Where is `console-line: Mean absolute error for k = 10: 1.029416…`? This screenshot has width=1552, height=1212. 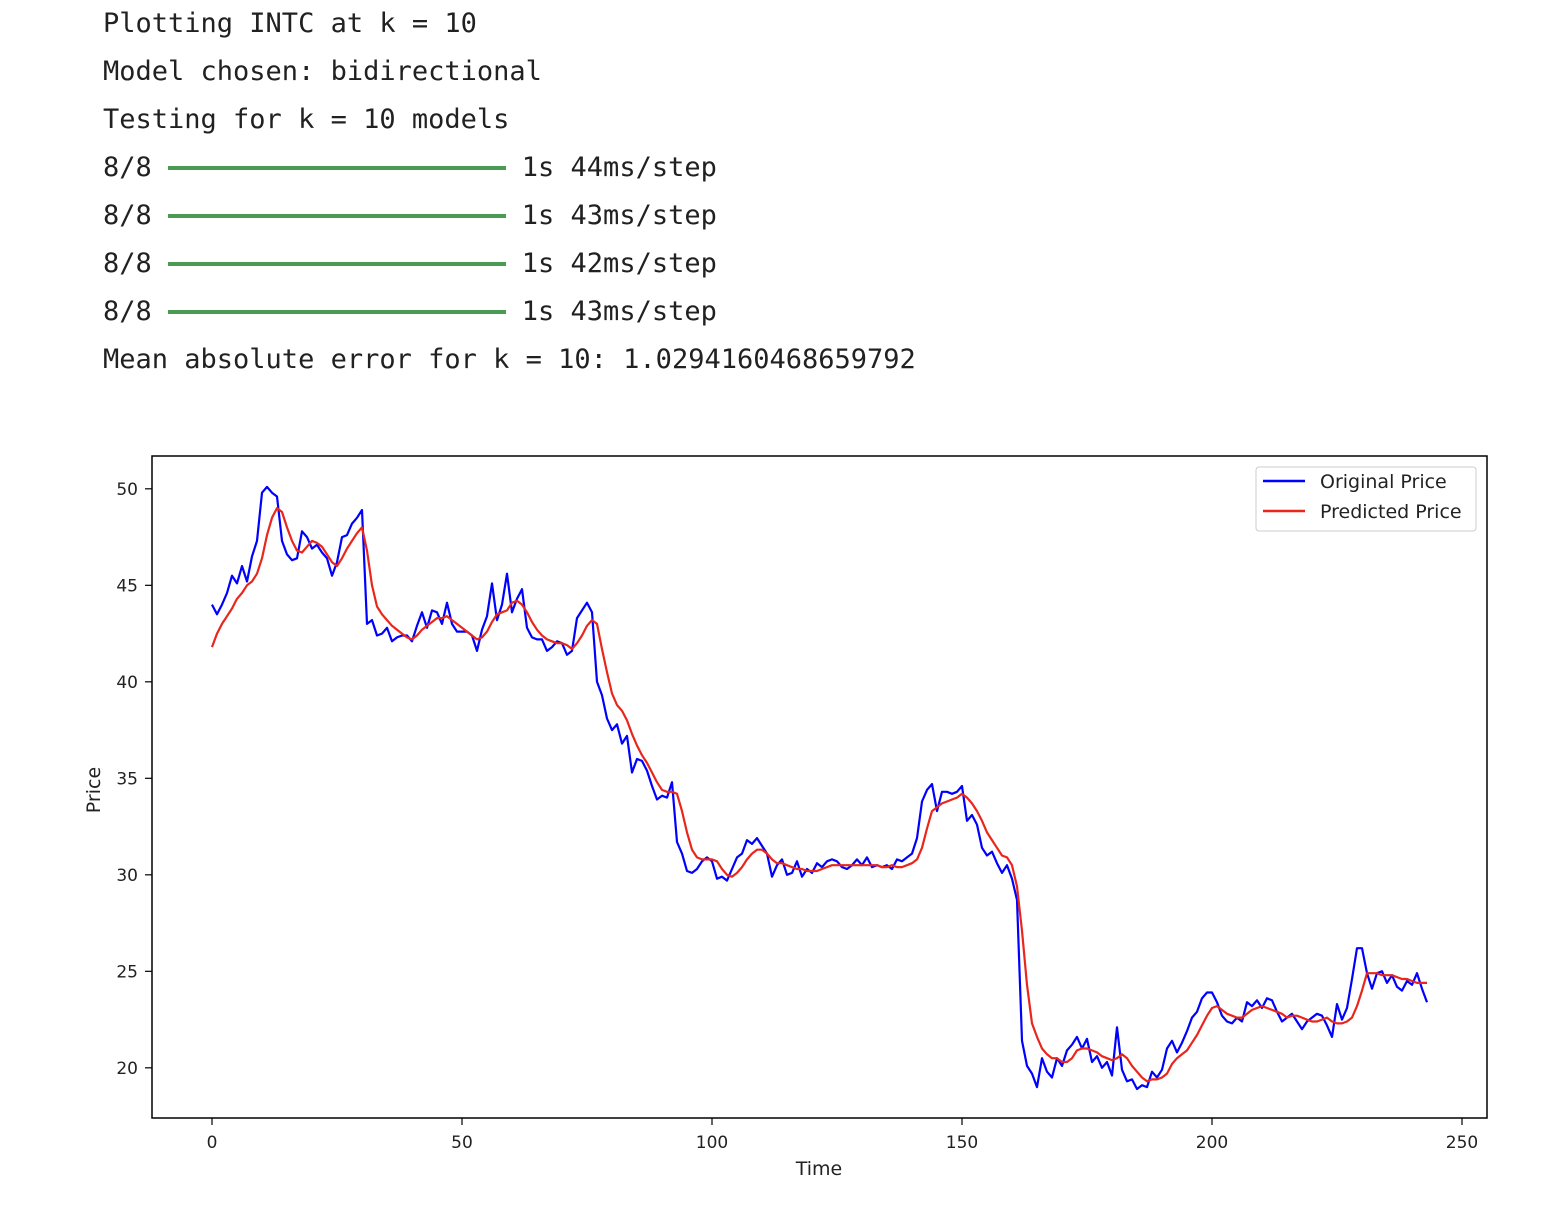 console-line: Mean absolute error for k = 10: 1.029416… is located at coordinates (753, 360).